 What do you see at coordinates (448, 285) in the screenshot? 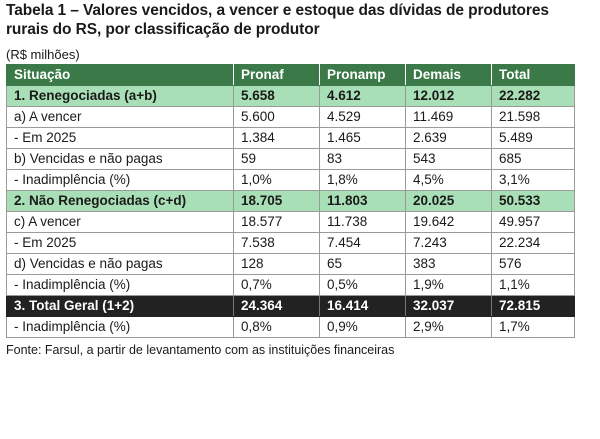
I see `cell-demais: 1,9%` at bounding box center [448, 285].